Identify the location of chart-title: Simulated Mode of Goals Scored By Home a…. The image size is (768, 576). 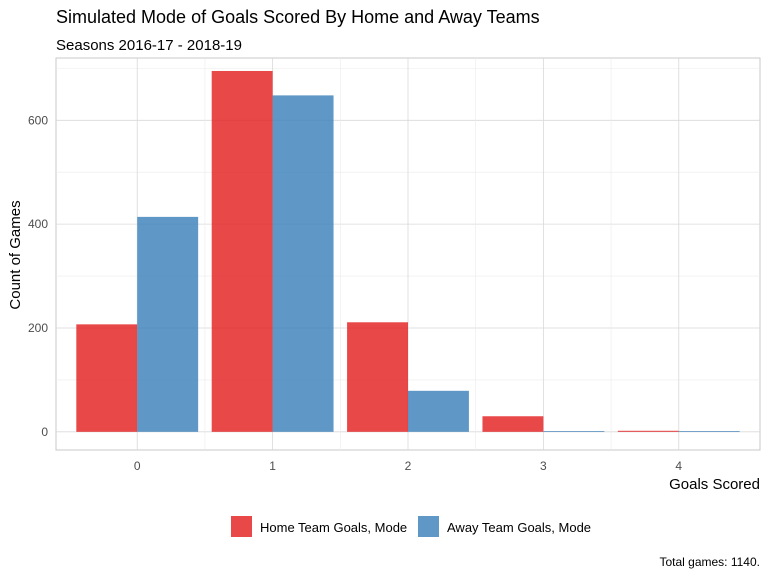
(298, 17).